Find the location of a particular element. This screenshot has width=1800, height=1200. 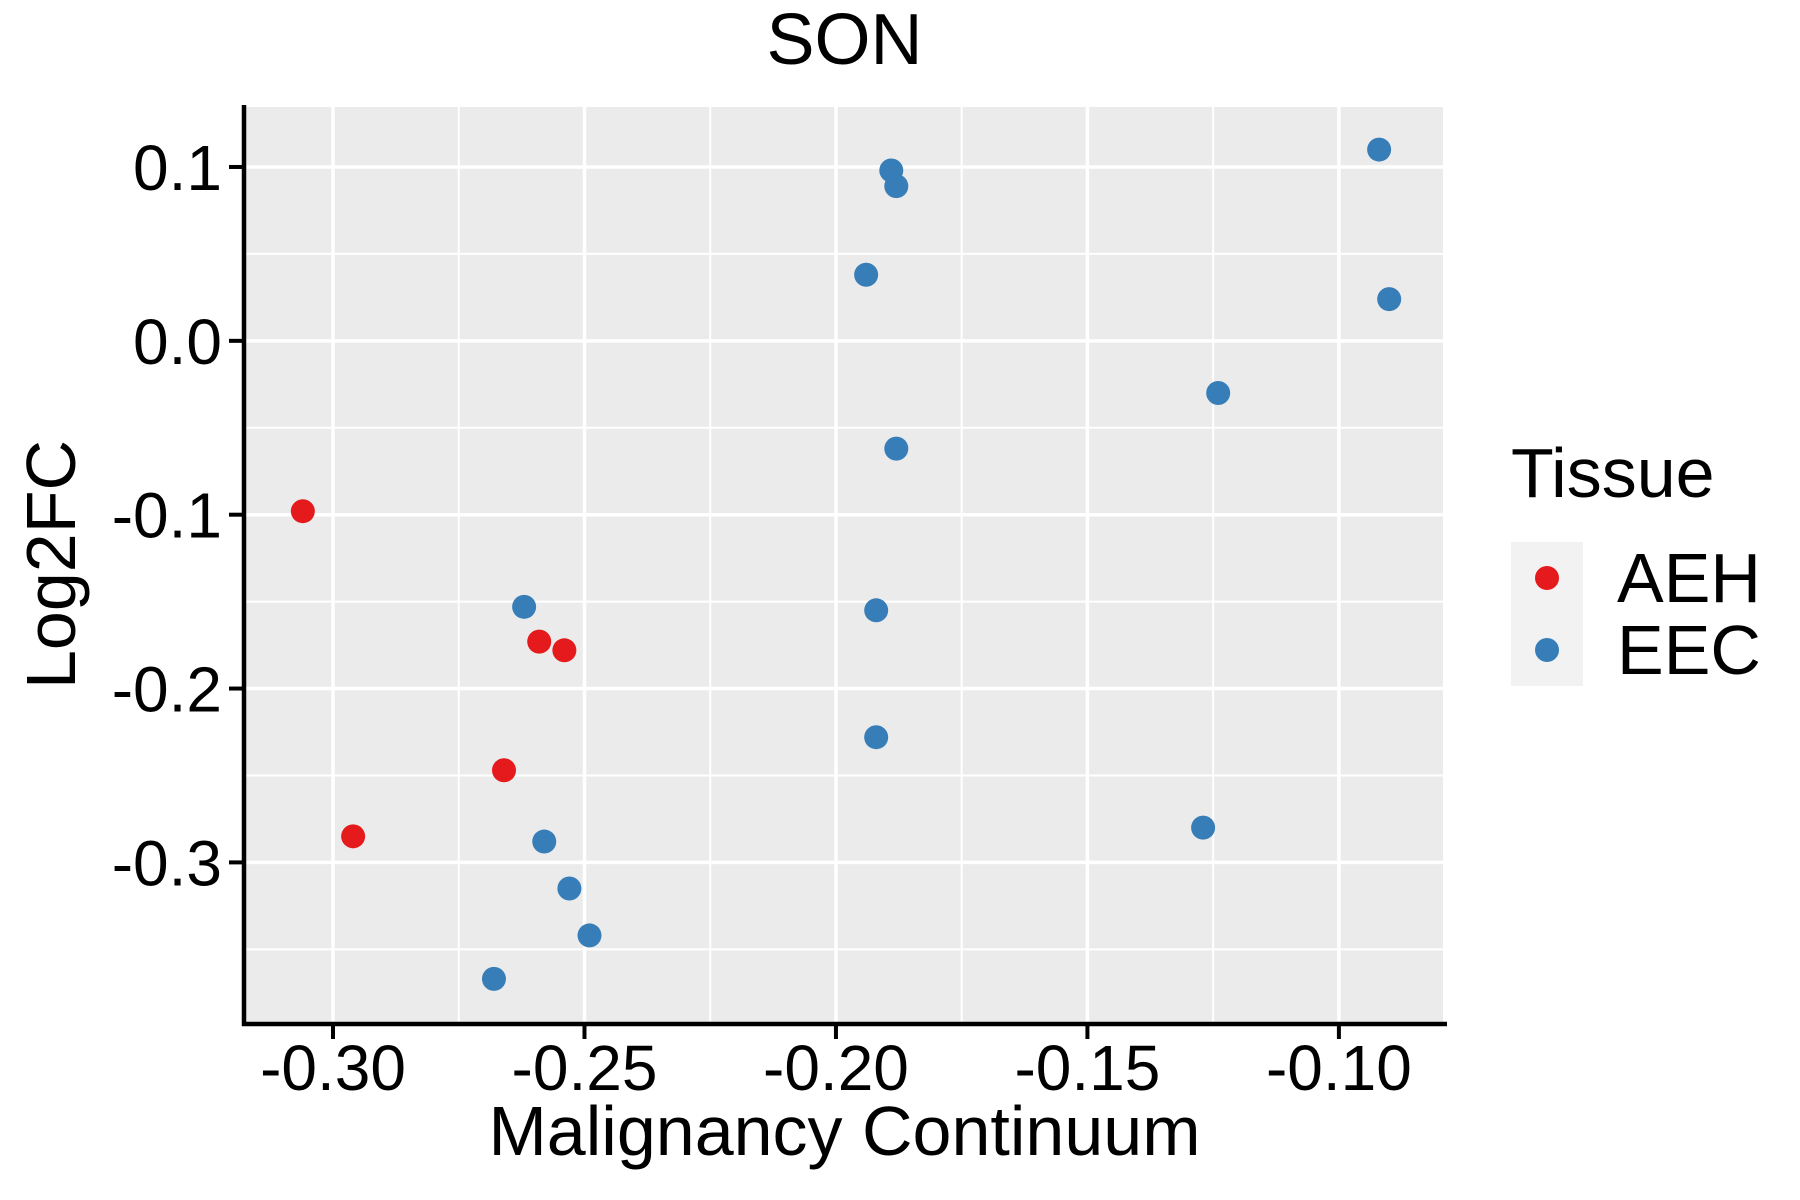

x-tick-label: -0.30 is located at coordinates (333, 1068).